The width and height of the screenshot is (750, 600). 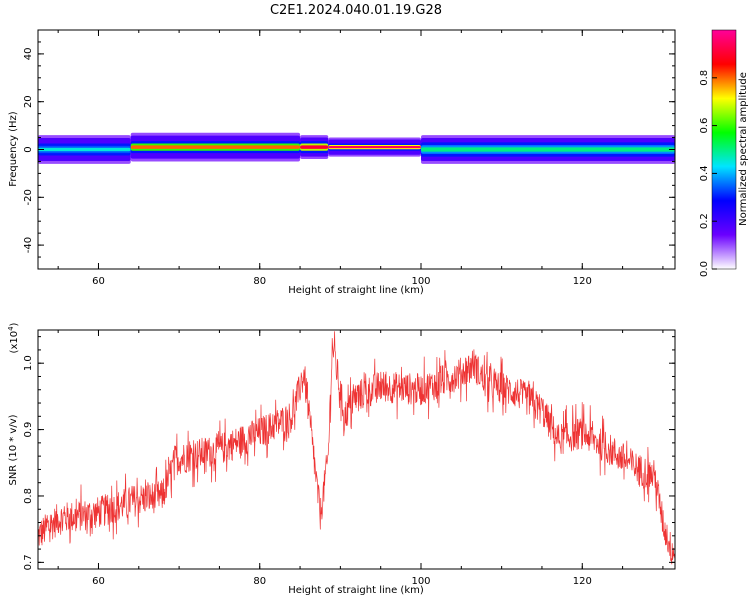 What do you see at coordinates (743, 149) in the screenshot?
I see `colorbar-label: Normalized spectral amplitude` at bounding box center [743, 149].